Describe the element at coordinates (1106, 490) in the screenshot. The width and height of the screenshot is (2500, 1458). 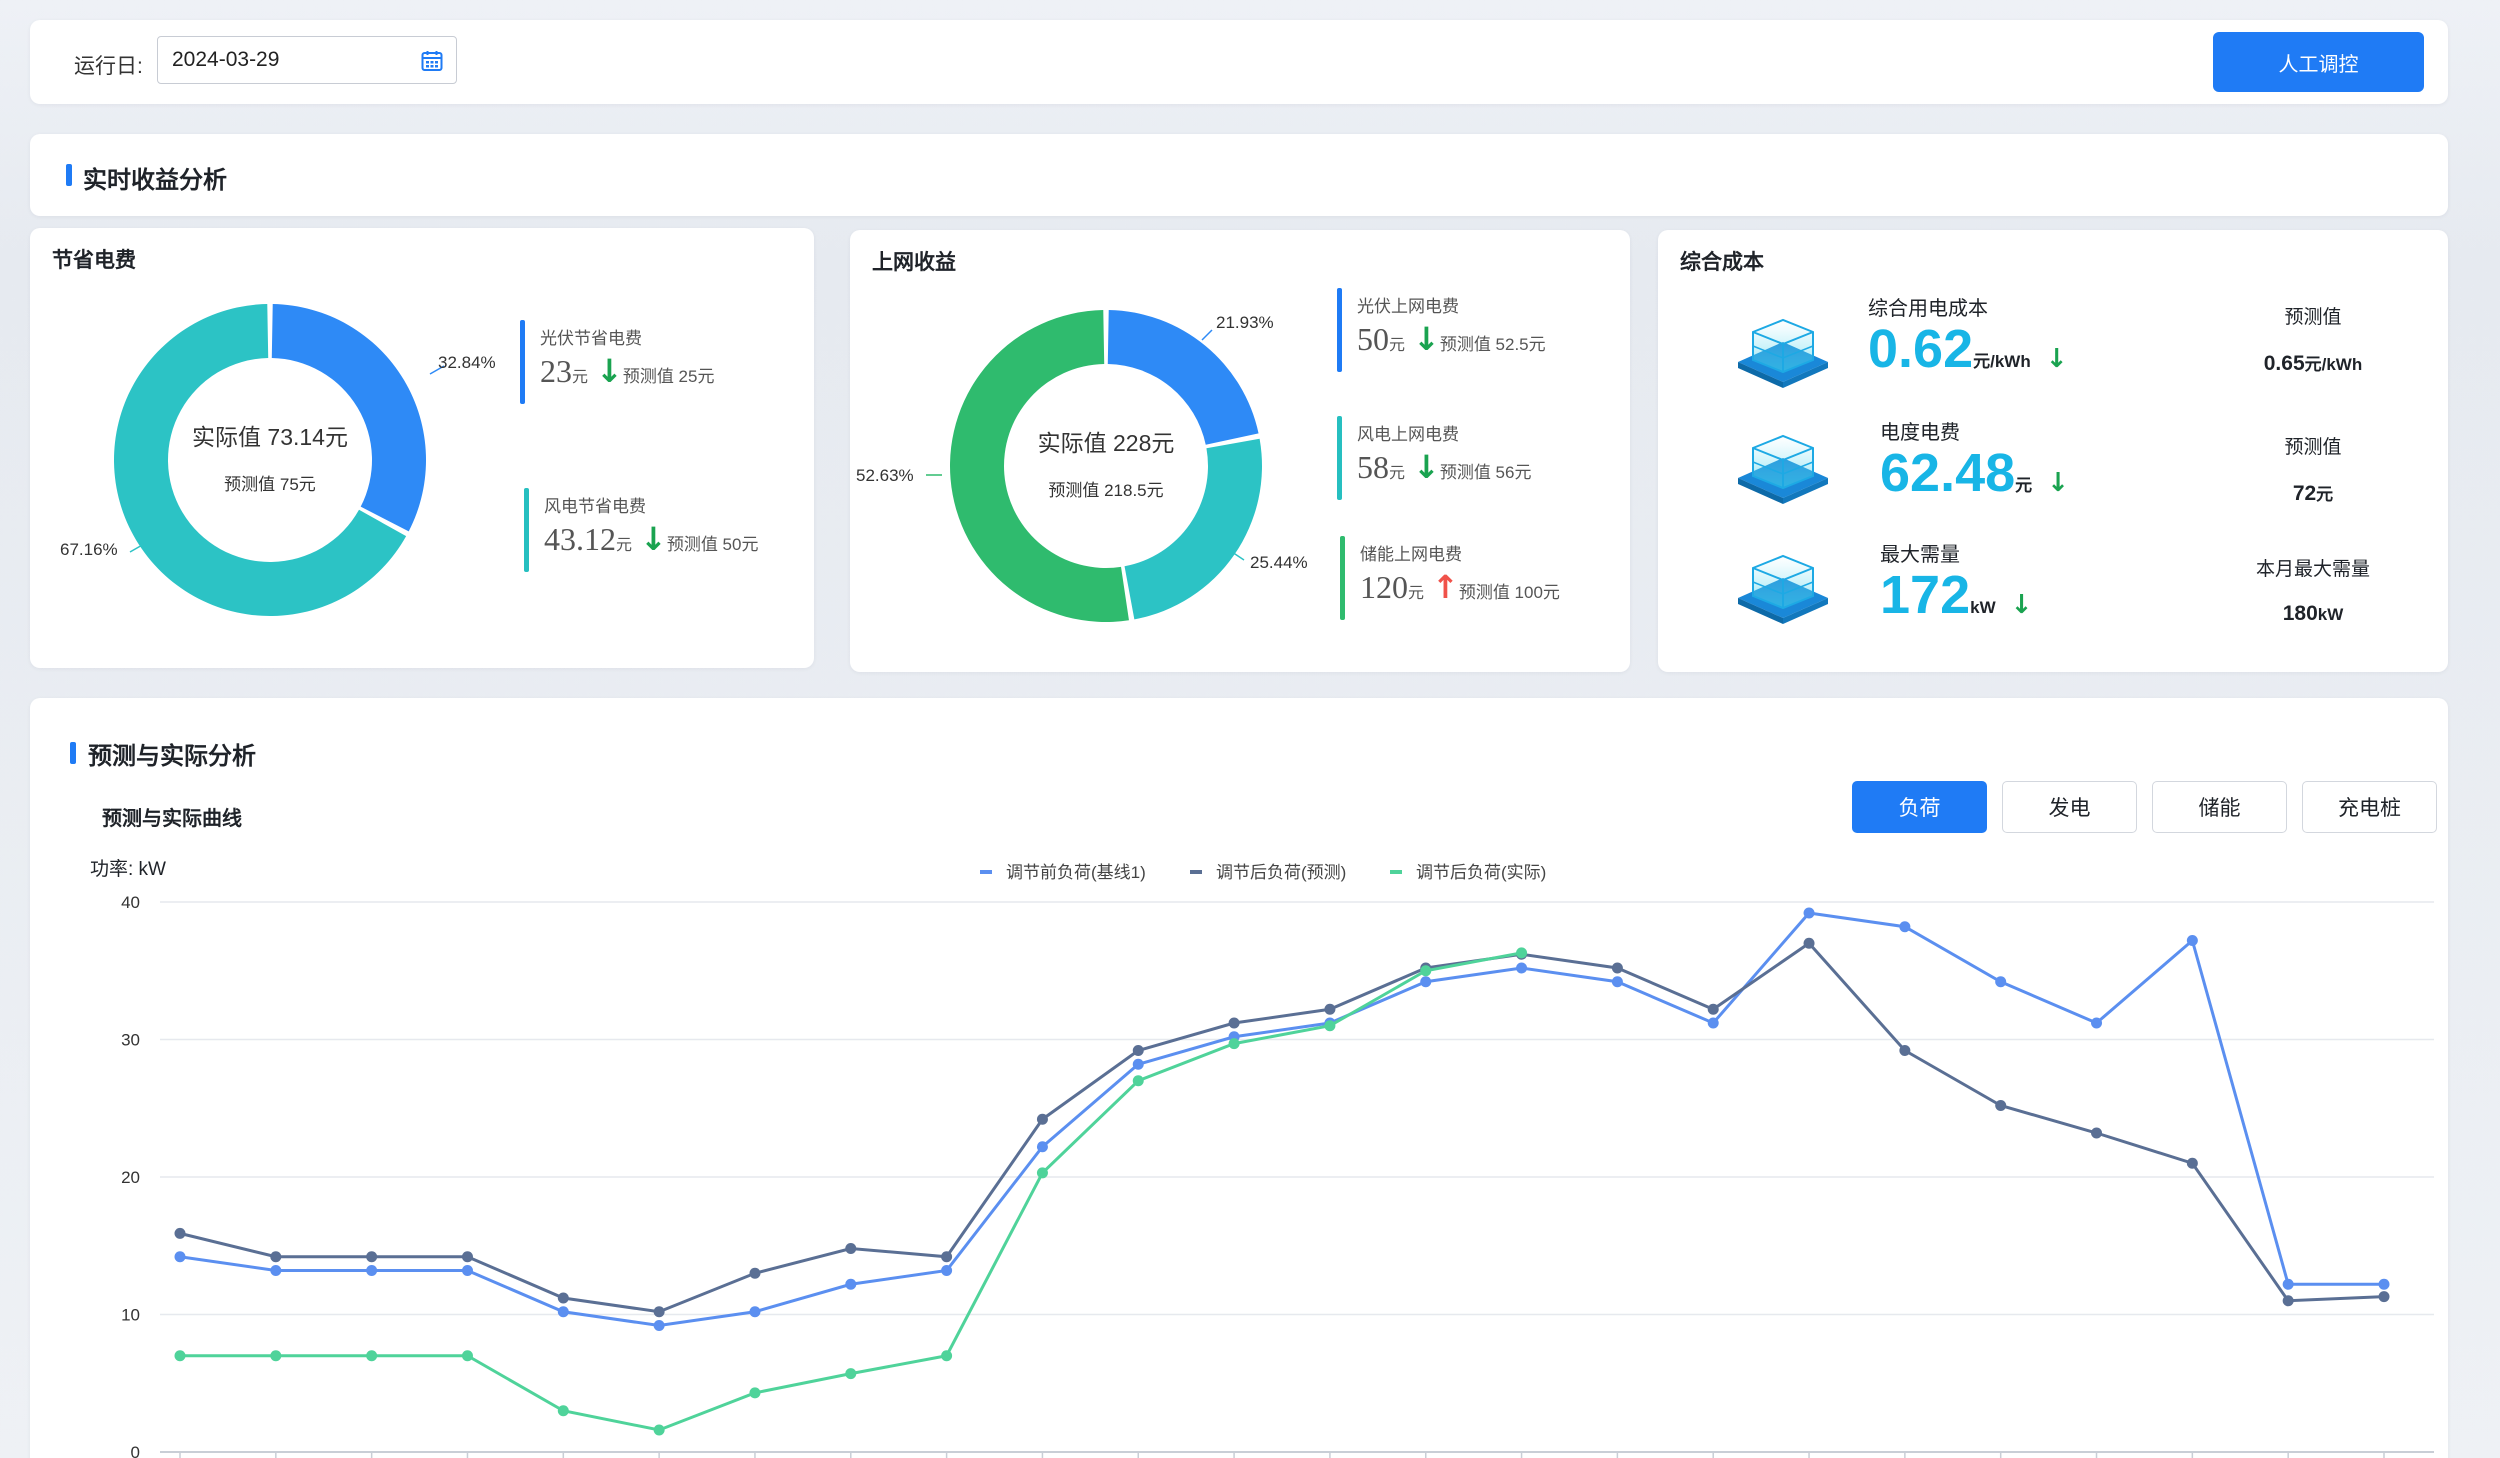
I see `grid-predicted-value: 预测值 218.5元` at that location.